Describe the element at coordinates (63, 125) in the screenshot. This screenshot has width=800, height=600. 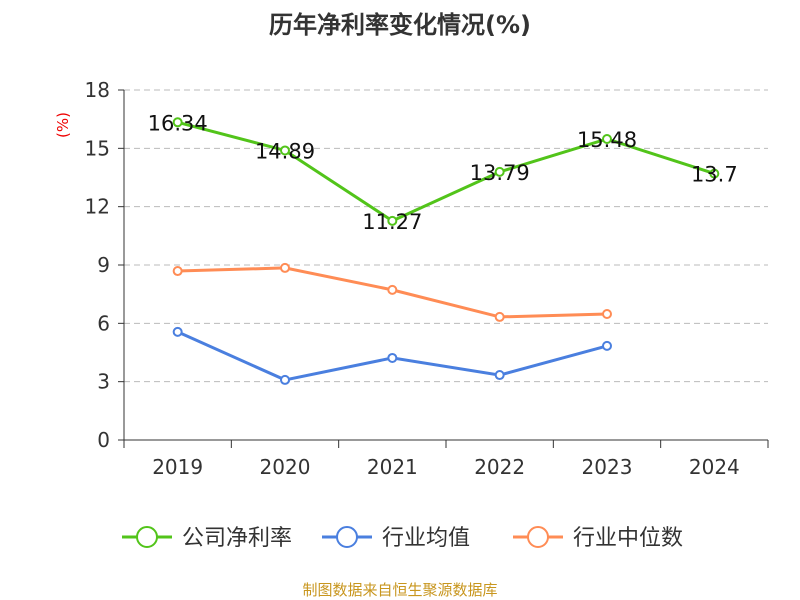
I see `y-axis-label: (%)` at that location.